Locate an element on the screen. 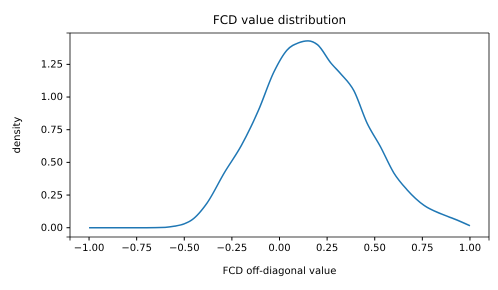  x-tick-label: 1.00 is located at coordinates (470, 248).